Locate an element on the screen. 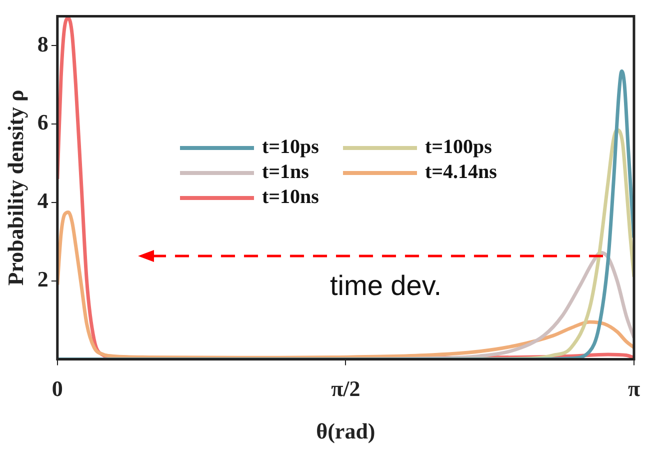  y-tick-label: 4 is located at coordinates (42, 201).